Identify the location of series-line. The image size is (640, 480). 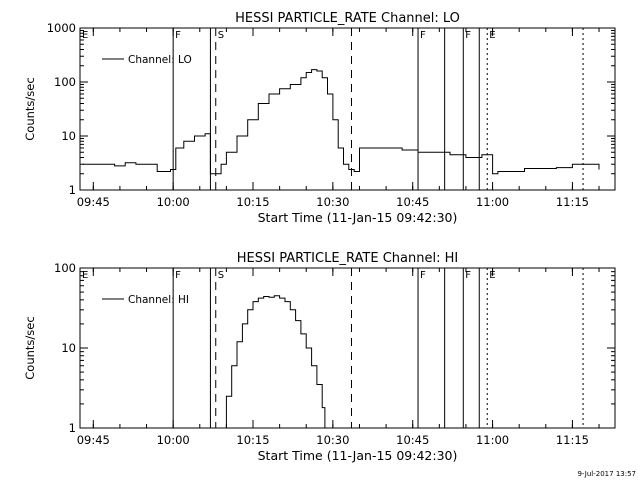
(273, 362).